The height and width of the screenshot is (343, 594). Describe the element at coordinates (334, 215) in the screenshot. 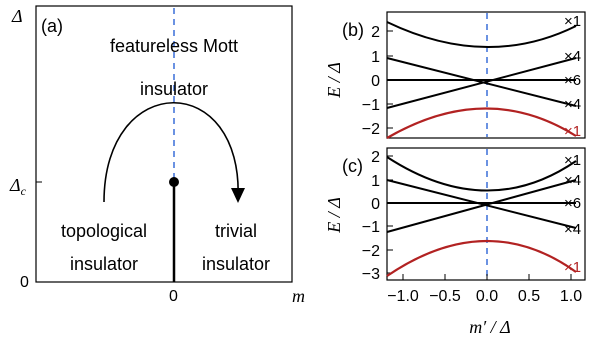

I see `panel-c-y-label: E / Δ` at that location.